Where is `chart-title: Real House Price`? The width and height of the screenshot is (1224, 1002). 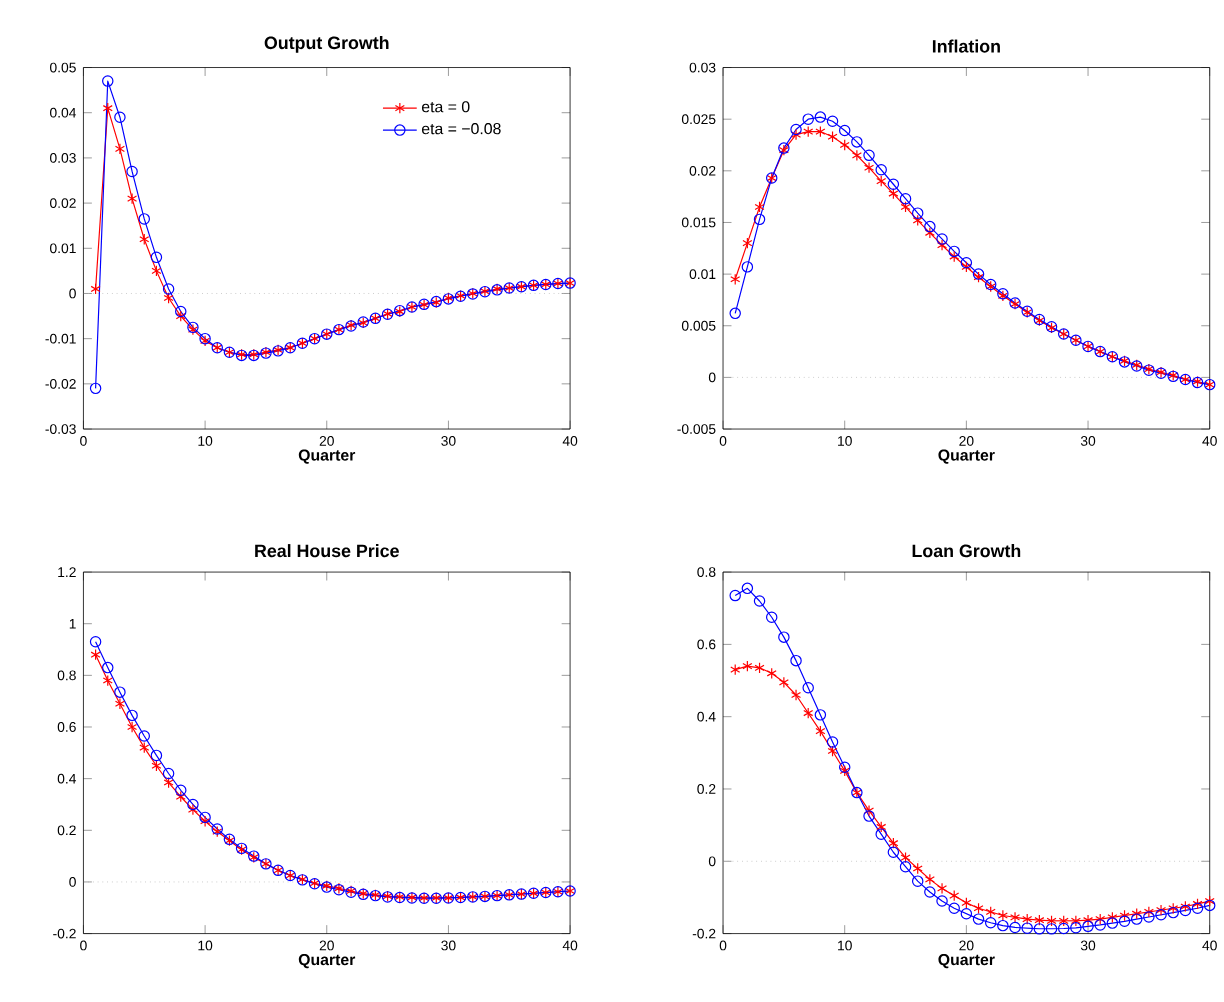
chart-title: Real House Price is located at coordinates (327, 551).